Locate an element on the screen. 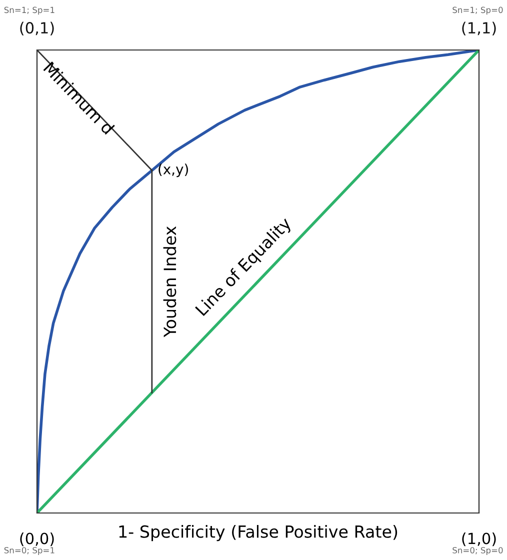 The image size is (507, 560). text: Sn=1; Sp=0 is located at coordinates (477, 10).